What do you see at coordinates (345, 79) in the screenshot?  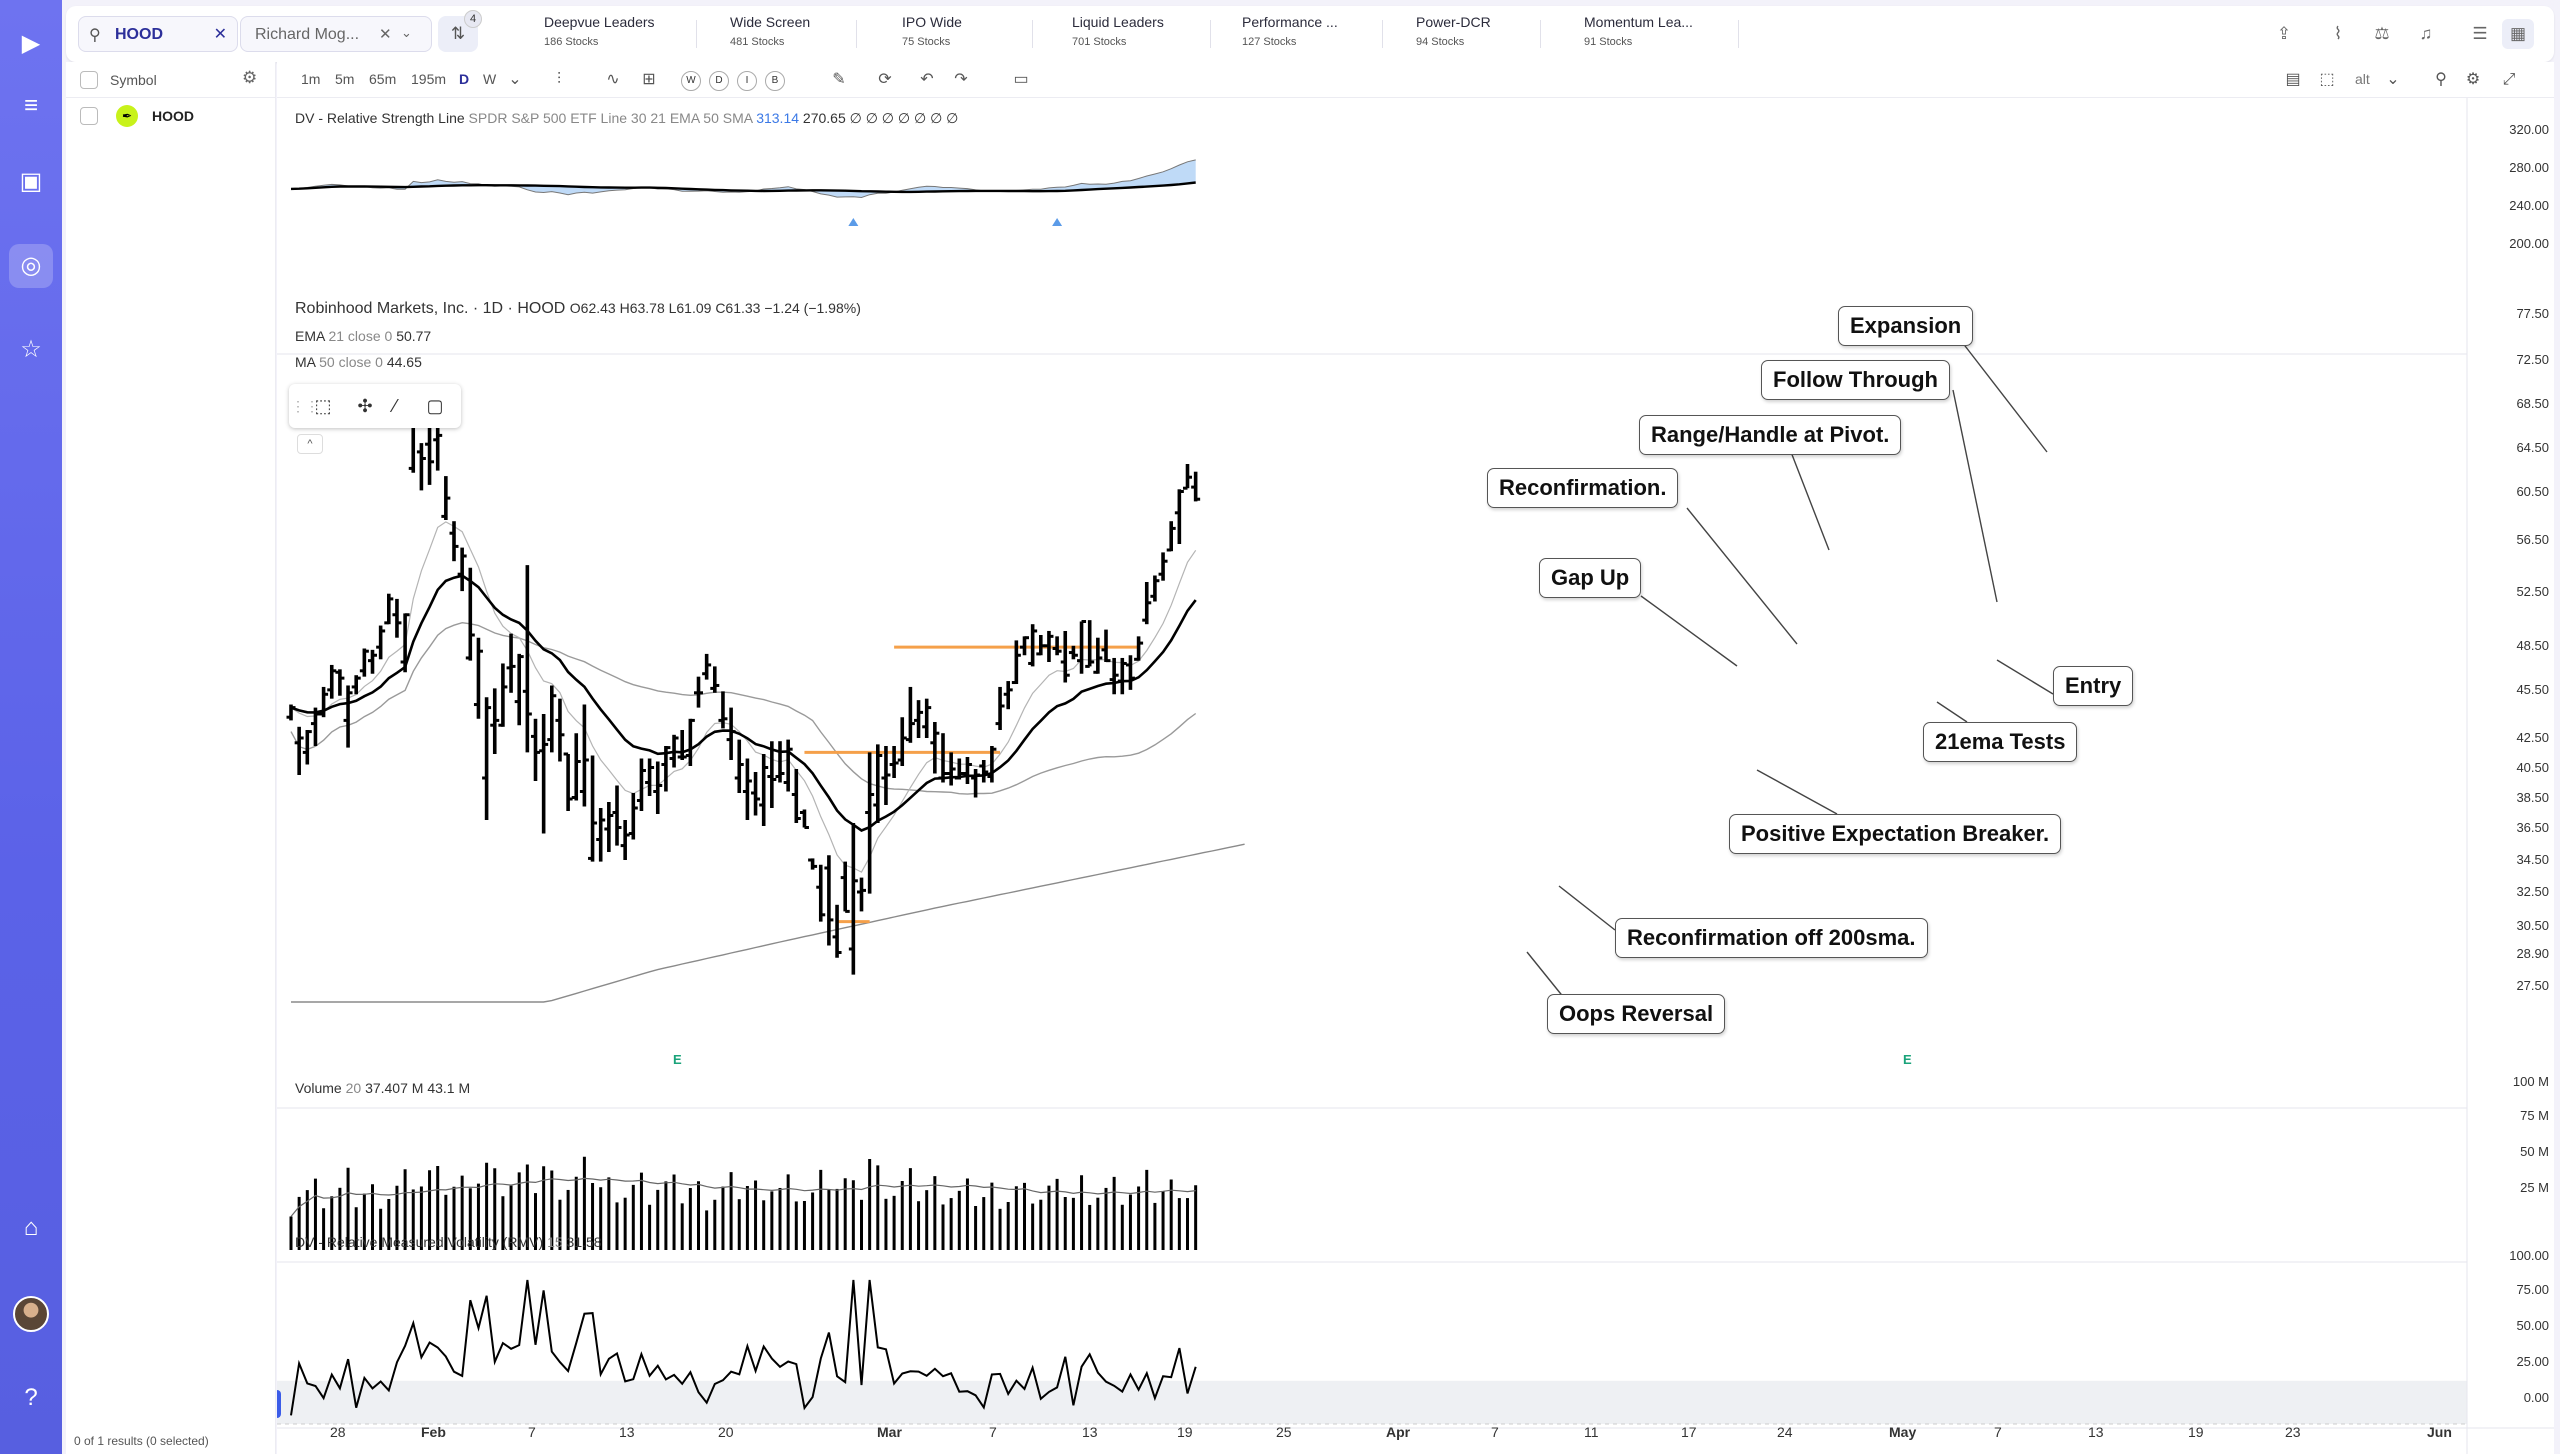 I see `tf-5m: 5m` at bounding box center [345, 79].